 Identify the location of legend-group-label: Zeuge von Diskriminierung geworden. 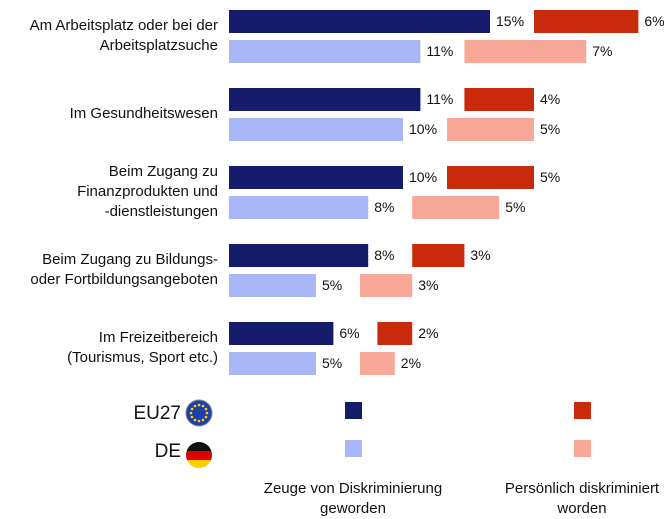
(353, 498).